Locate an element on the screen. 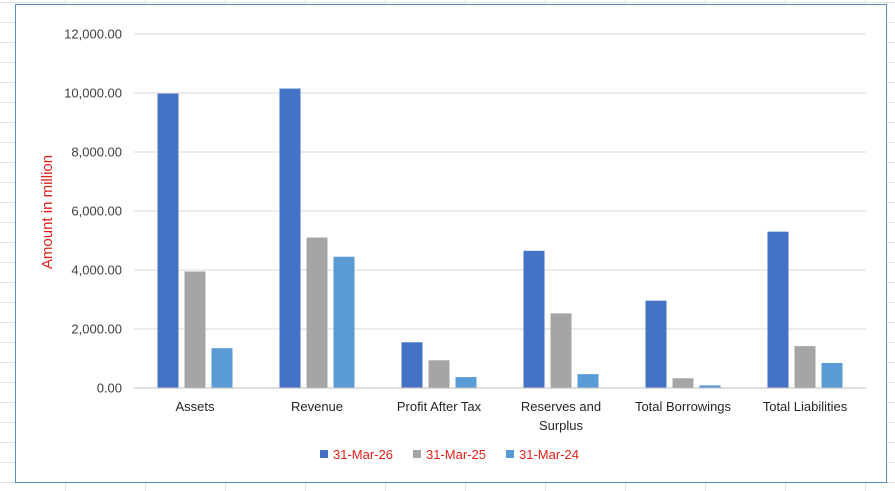 This screenshot has width=895, height=491. y-tick-label: 0.00 is located at coordinates (109, 388).